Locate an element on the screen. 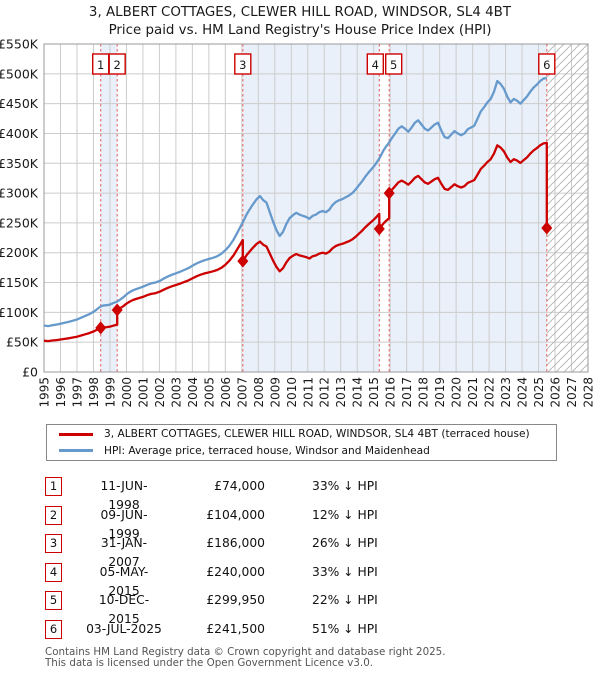 The height and width of the screenshot is (680, 600). x-axis-year-label: 2008 is located at coordinates (259, 392).